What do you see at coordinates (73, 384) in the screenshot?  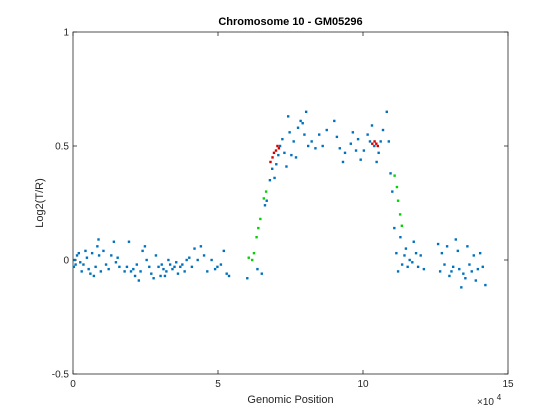 I see `x-tick-label: 0` at bounding box center [73, 384].